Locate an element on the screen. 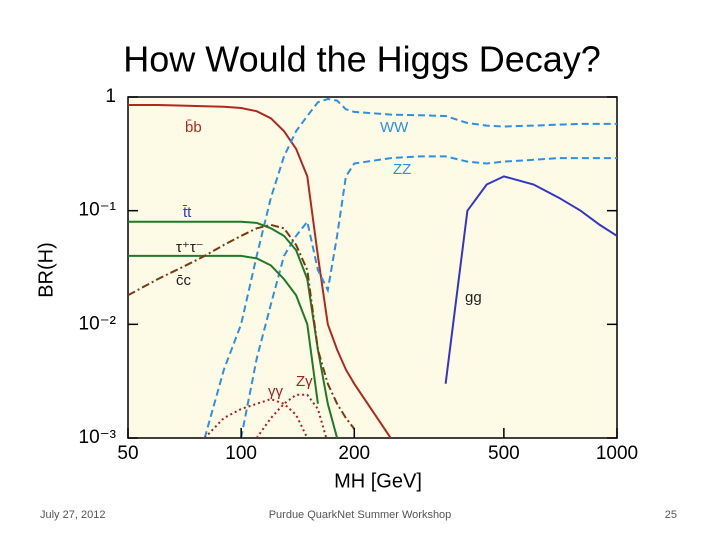  footer-page: 25 is located at coordinates (671, 515).